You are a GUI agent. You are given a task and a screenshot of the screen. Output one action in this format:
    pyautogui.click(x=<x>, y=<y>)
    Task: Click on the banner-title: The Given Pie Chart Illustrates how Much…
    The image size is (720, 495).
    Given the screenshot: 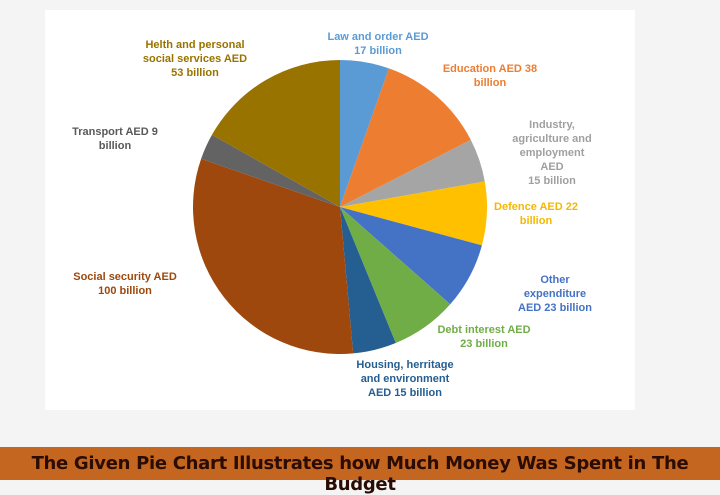 What is the action you would take?
    pyautogui.click(x=360, y=474)
    